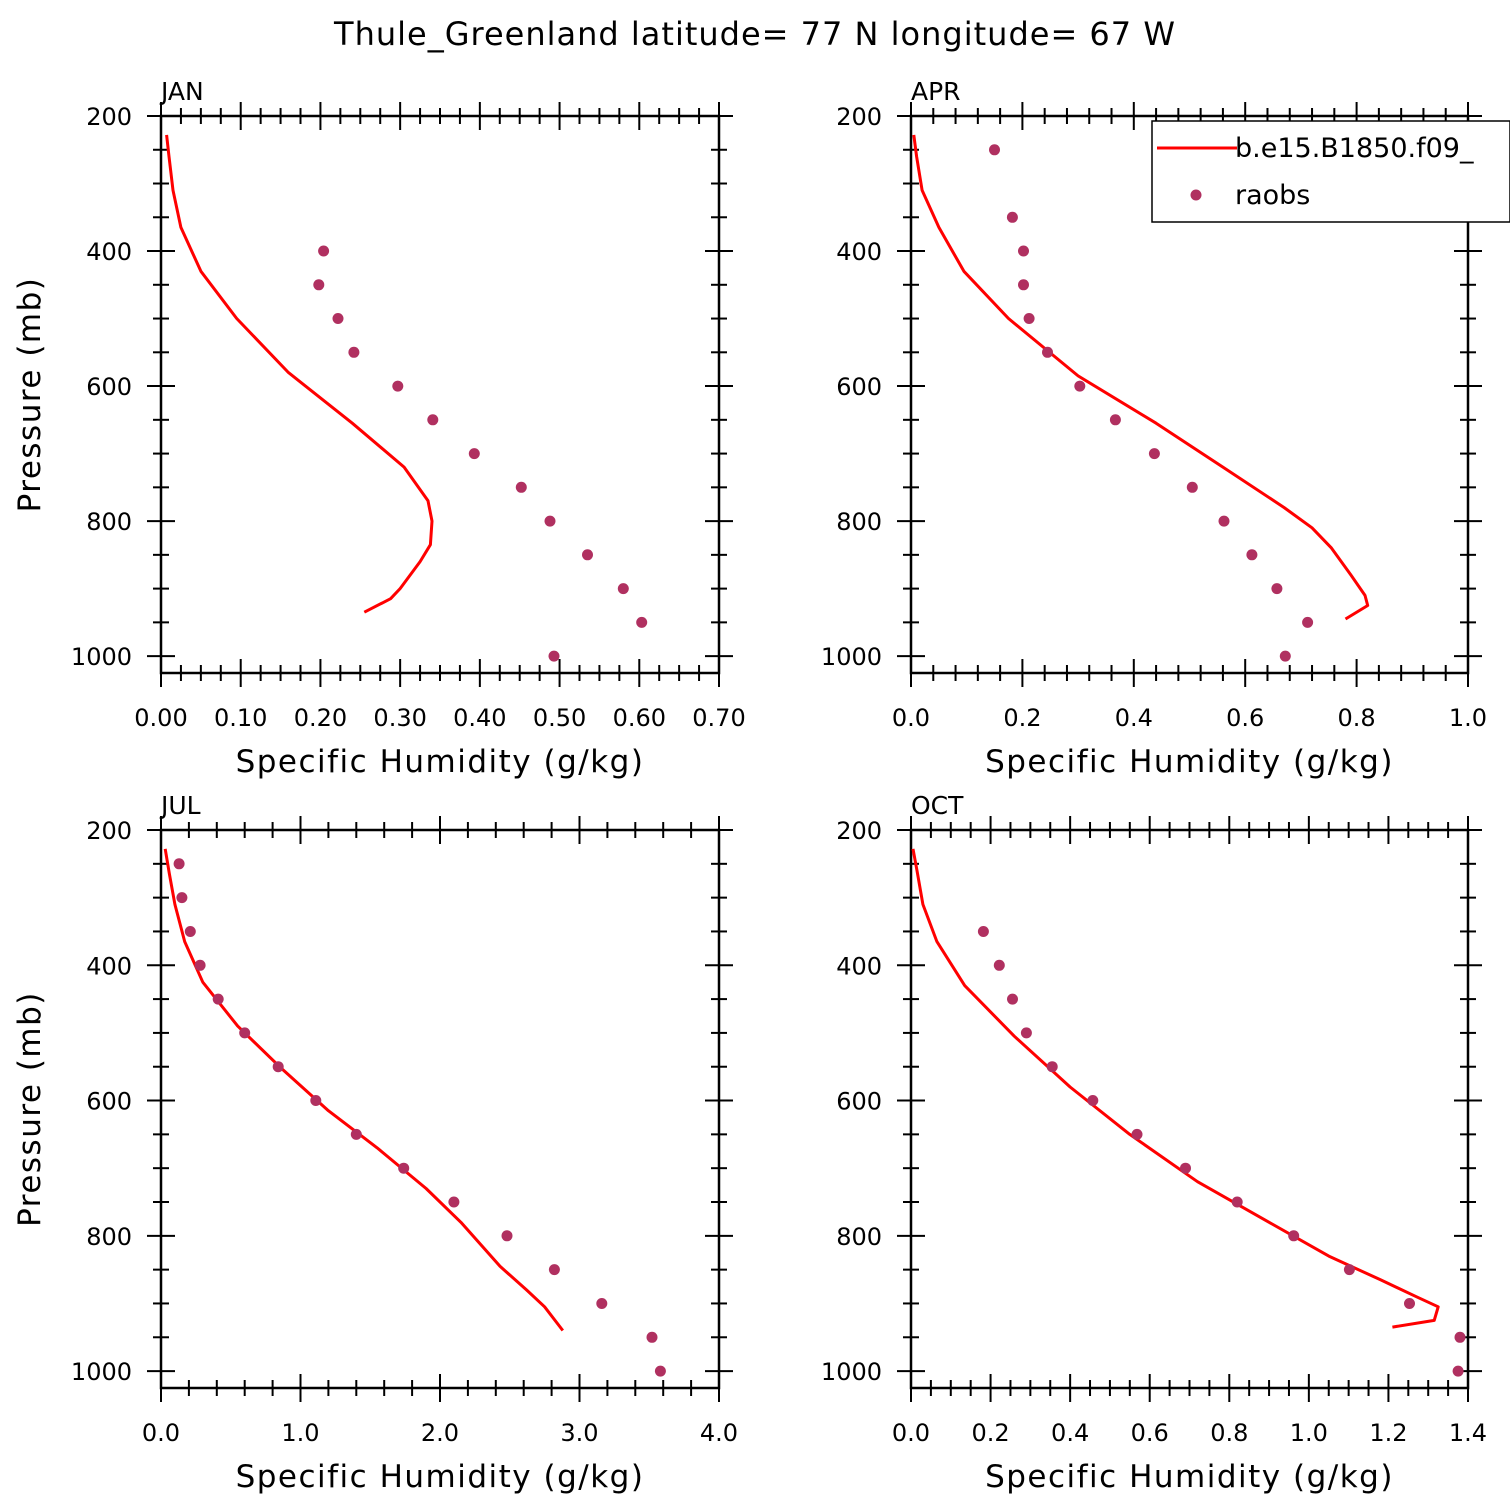 Image resolution: width=1510 pixels, height=1510 pixels. What do you see at coordinates (1272, 195) in the screenshot?
I see `legend-label-obs: raobs` at bounding box center [1272, 195].